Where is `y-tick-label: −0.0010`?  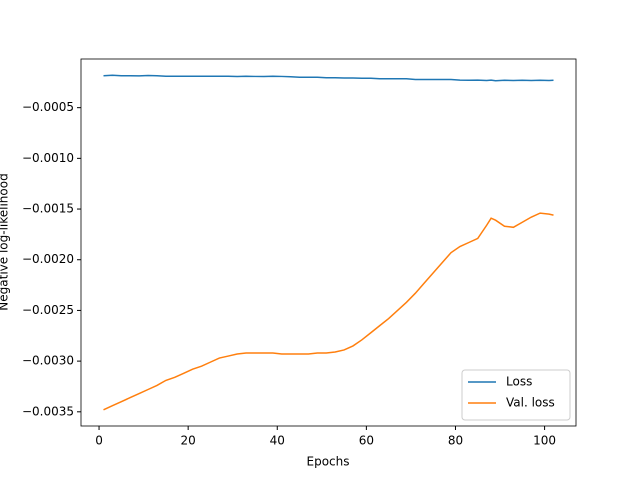 y-tick-label: −0.0010 is located at coordinates (48, 158).